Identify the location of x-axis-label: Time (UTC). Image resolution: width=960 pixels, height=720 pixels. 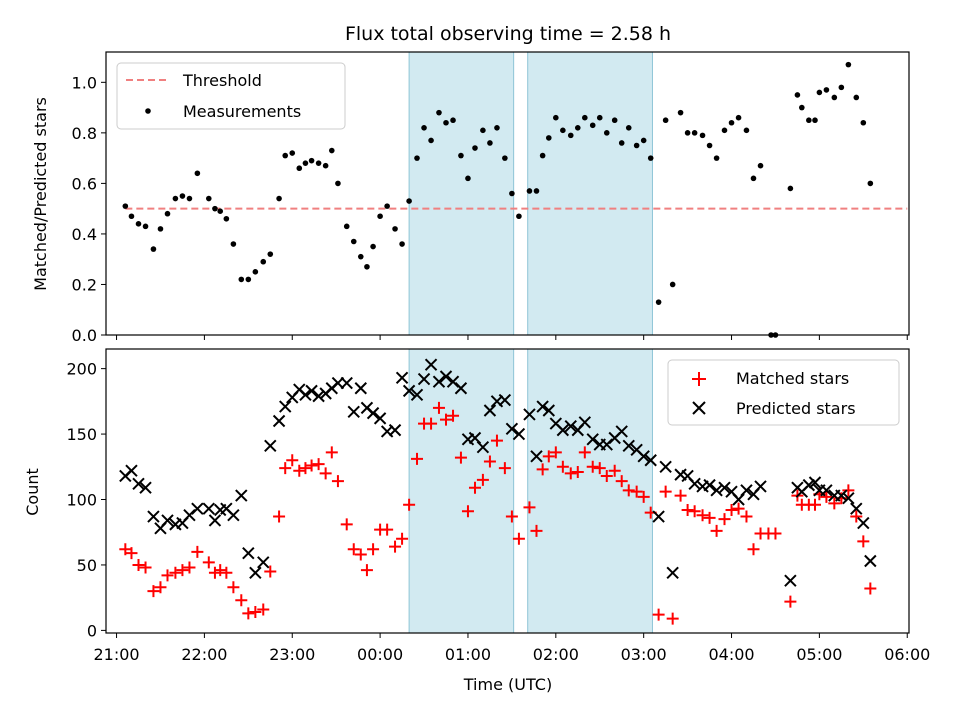
(507, 684).